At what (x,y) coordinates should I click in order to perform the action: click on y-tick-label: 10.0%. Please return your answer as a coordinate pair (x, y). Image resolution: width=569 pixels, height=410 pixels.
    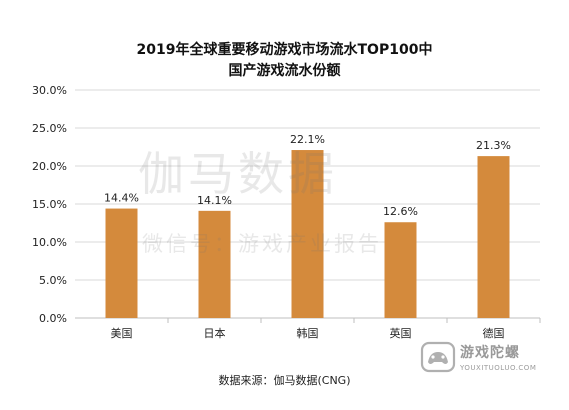
    Looking at the image, I should click on (49, 242).